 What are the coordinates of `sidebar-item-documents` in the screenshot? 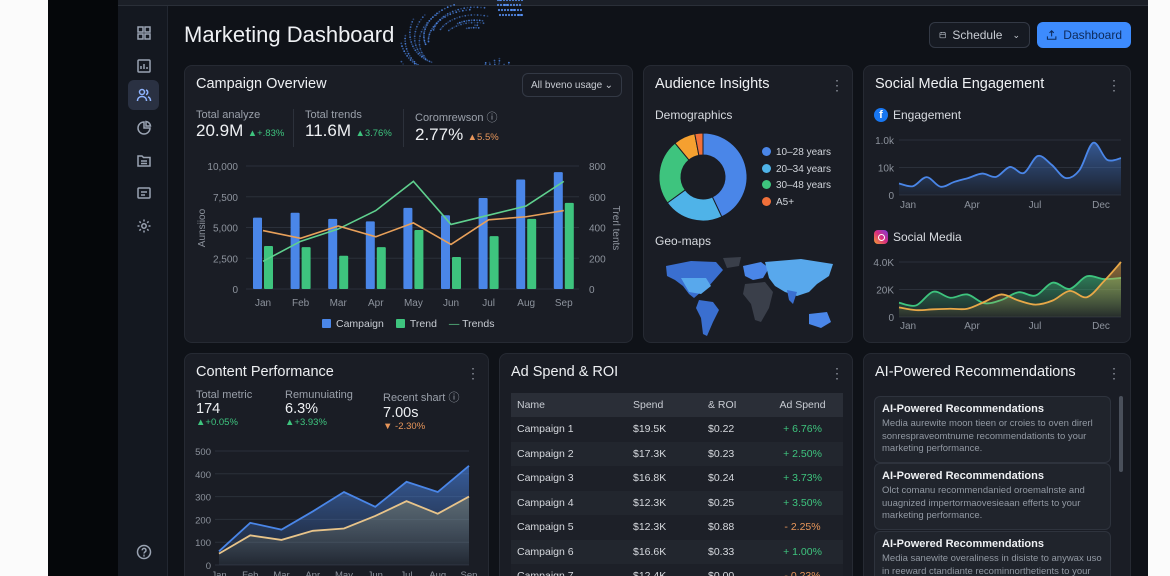 It's located at (143, 193).